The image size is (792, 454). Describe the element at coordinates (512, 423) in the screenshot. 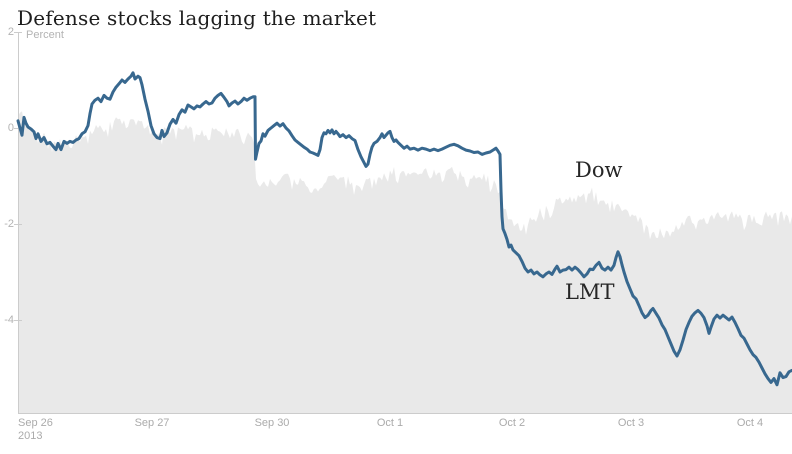

I see `x-tick-label: Oct 2` at that location.